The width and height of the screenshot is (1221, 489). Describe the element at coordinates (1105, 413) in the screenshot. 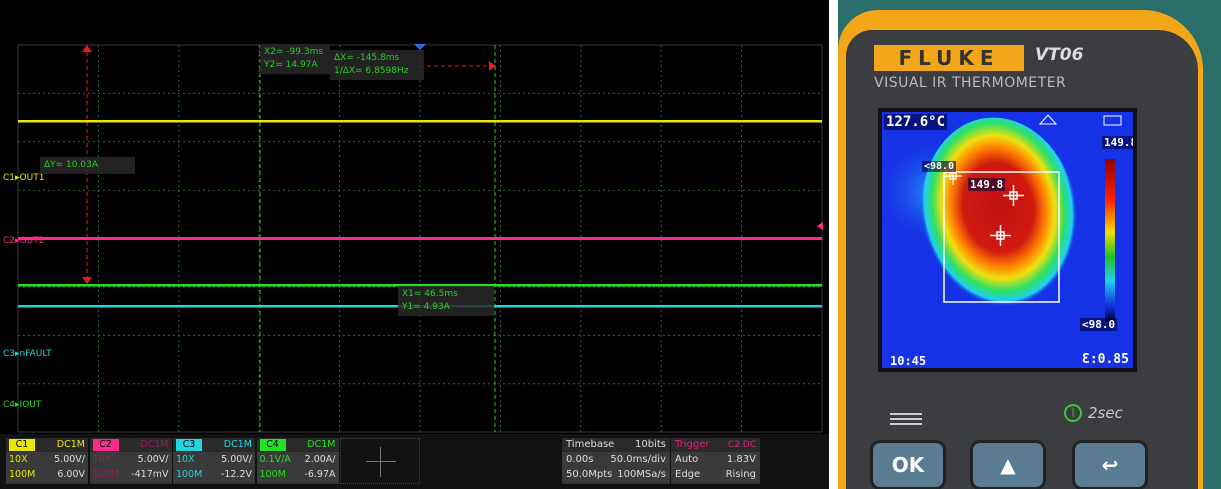

I see `auto-off-label: 2sec` at that location.